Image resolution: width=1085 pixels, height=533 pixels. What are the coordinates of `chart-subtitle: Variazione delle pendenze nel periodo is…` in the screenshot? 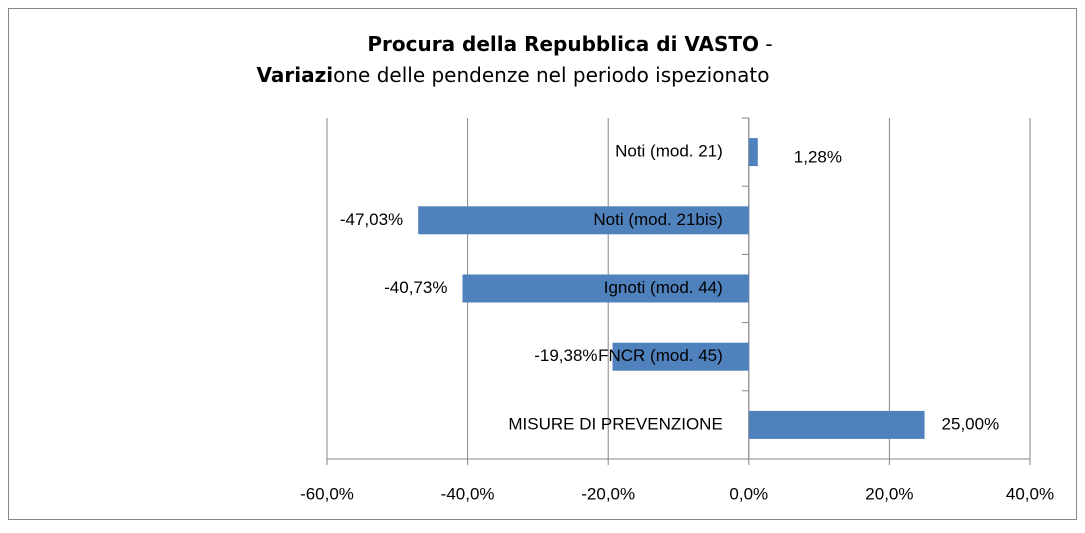 It's located at (513, 75).